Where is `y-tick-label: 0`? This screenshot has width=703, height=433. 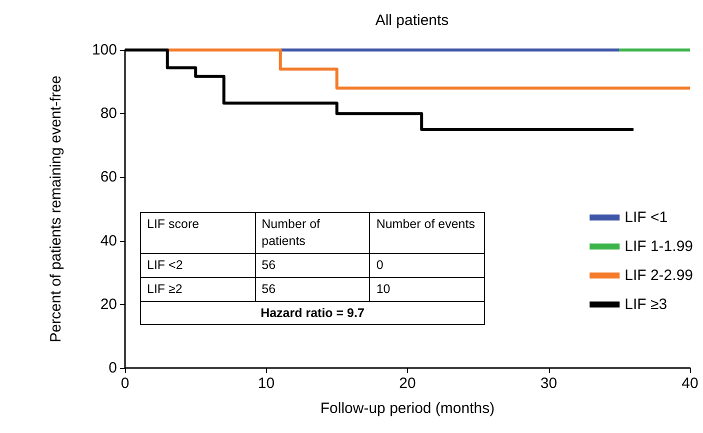 y-tick-label: 0 is located at coordinates (112, 368).